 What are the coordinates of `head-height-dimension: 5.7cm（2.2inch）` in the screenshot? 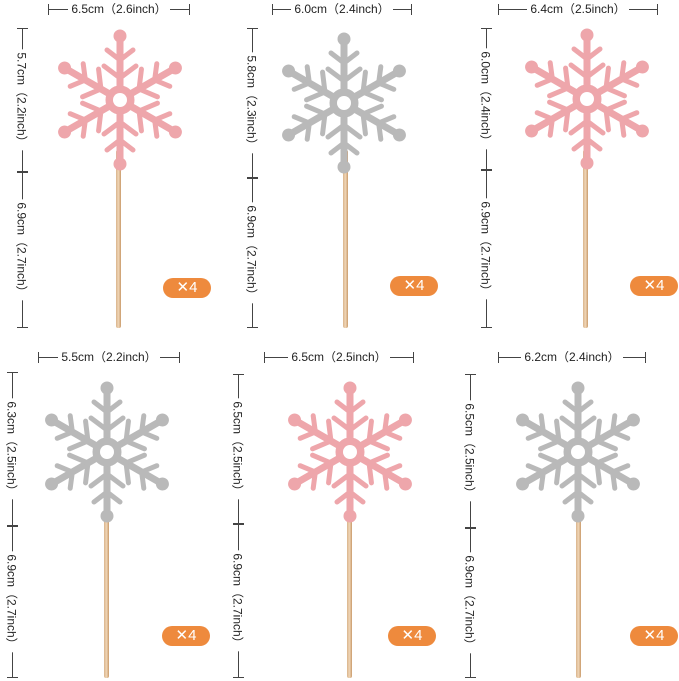 It's located at (22, 100).